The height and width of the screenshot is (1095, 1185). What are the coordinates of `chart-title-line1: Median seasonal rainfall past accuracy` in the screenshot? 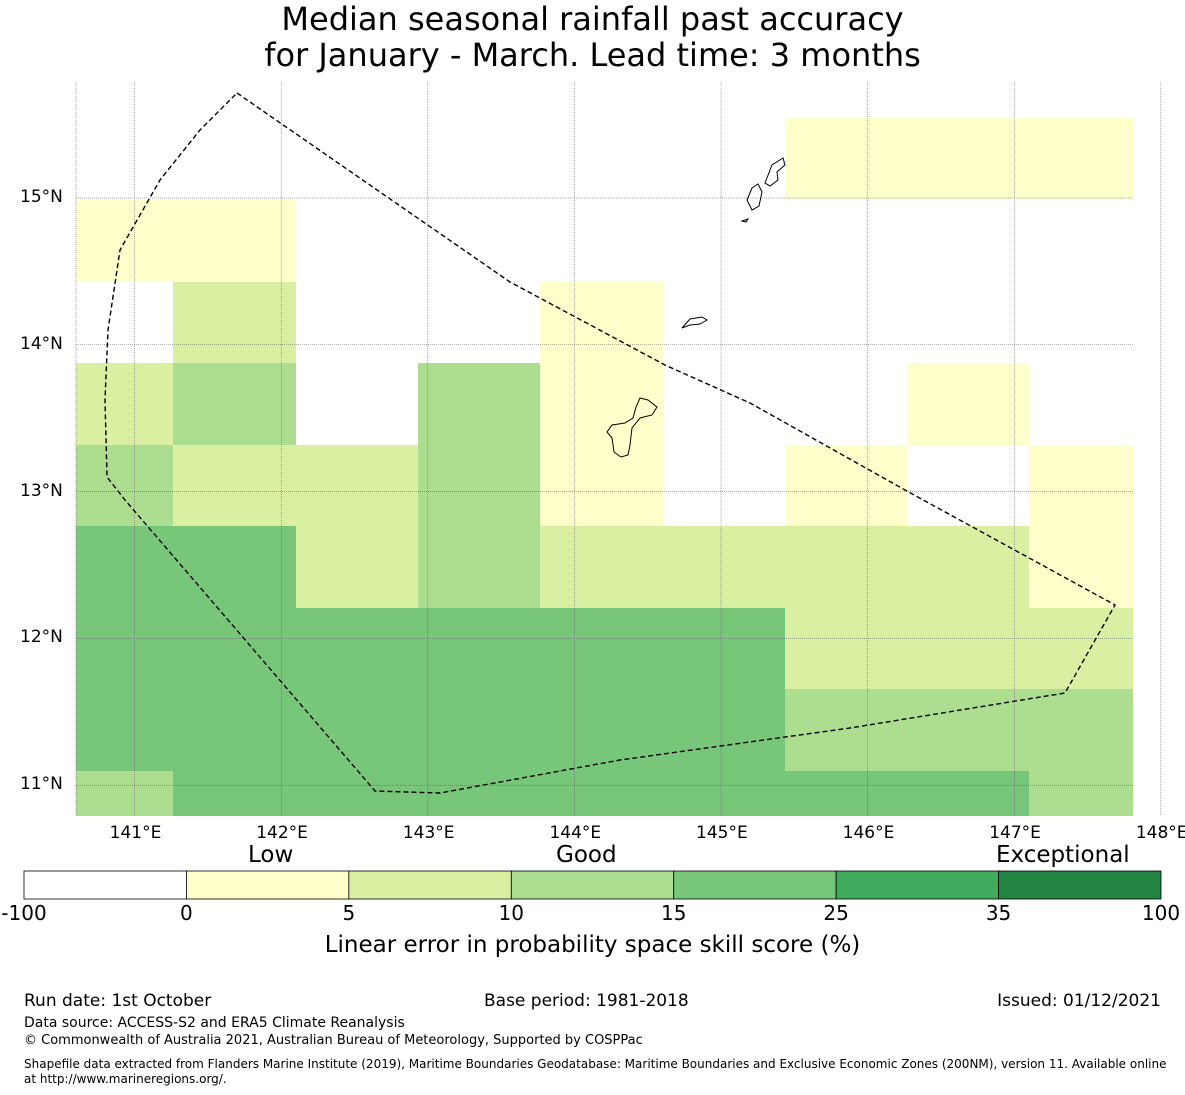 It's located at (592, 19).